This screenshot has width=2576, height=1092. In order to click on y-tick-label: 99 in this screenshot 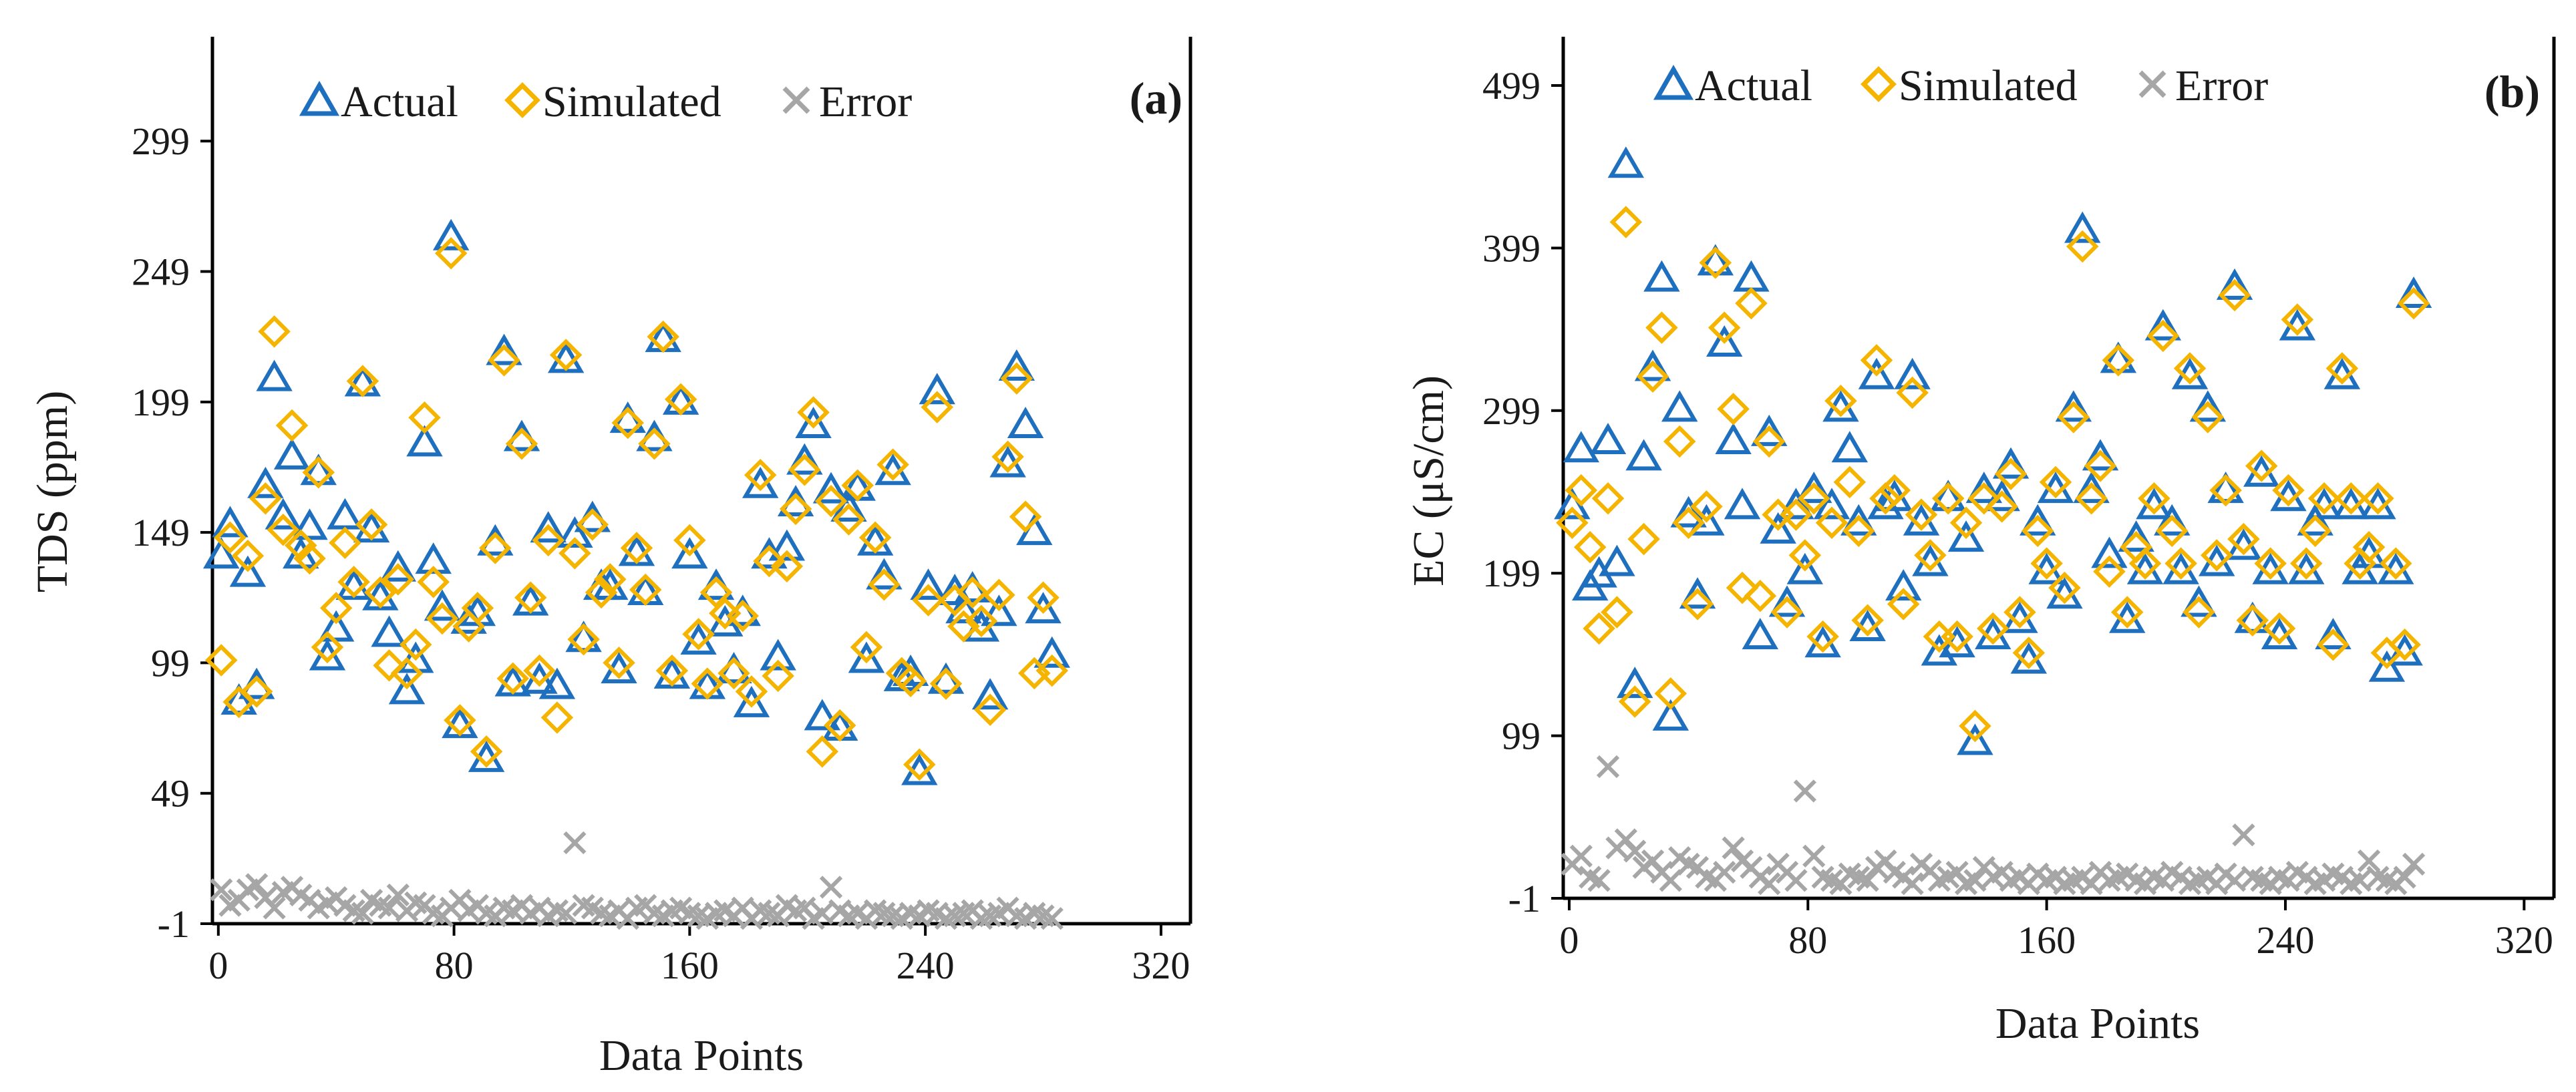, I will do `click(170, 663)`.